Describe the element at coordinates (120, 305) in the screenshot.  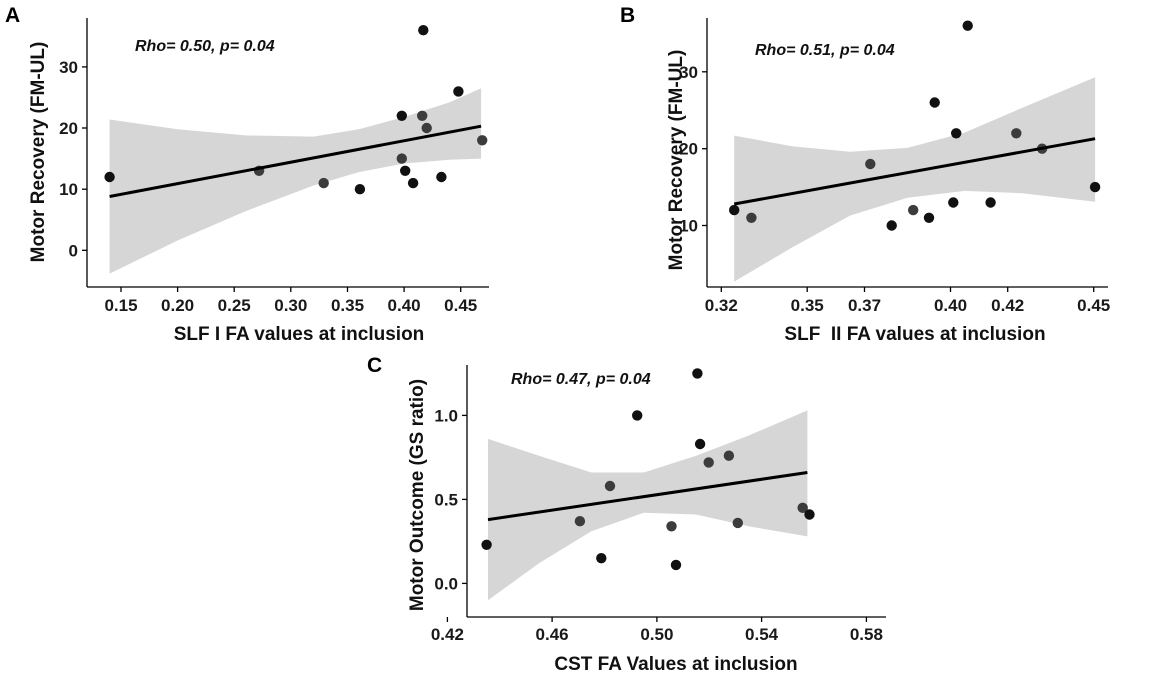
I see `x-tick-label: 0.15` at that location.